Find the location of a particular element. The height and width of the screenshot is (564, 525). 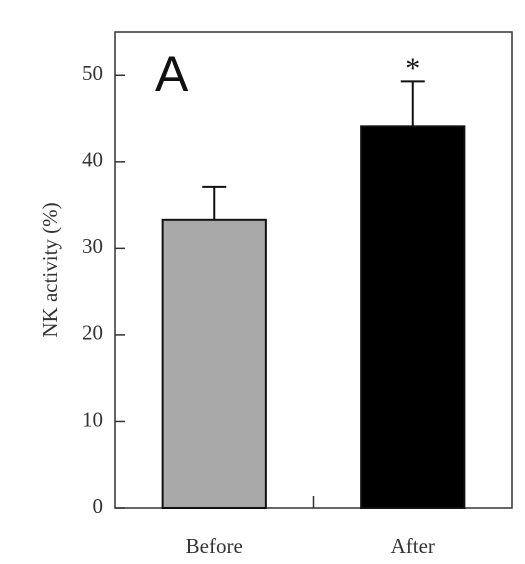

y-tick-label: 0 is located at coordinates (98, 506).